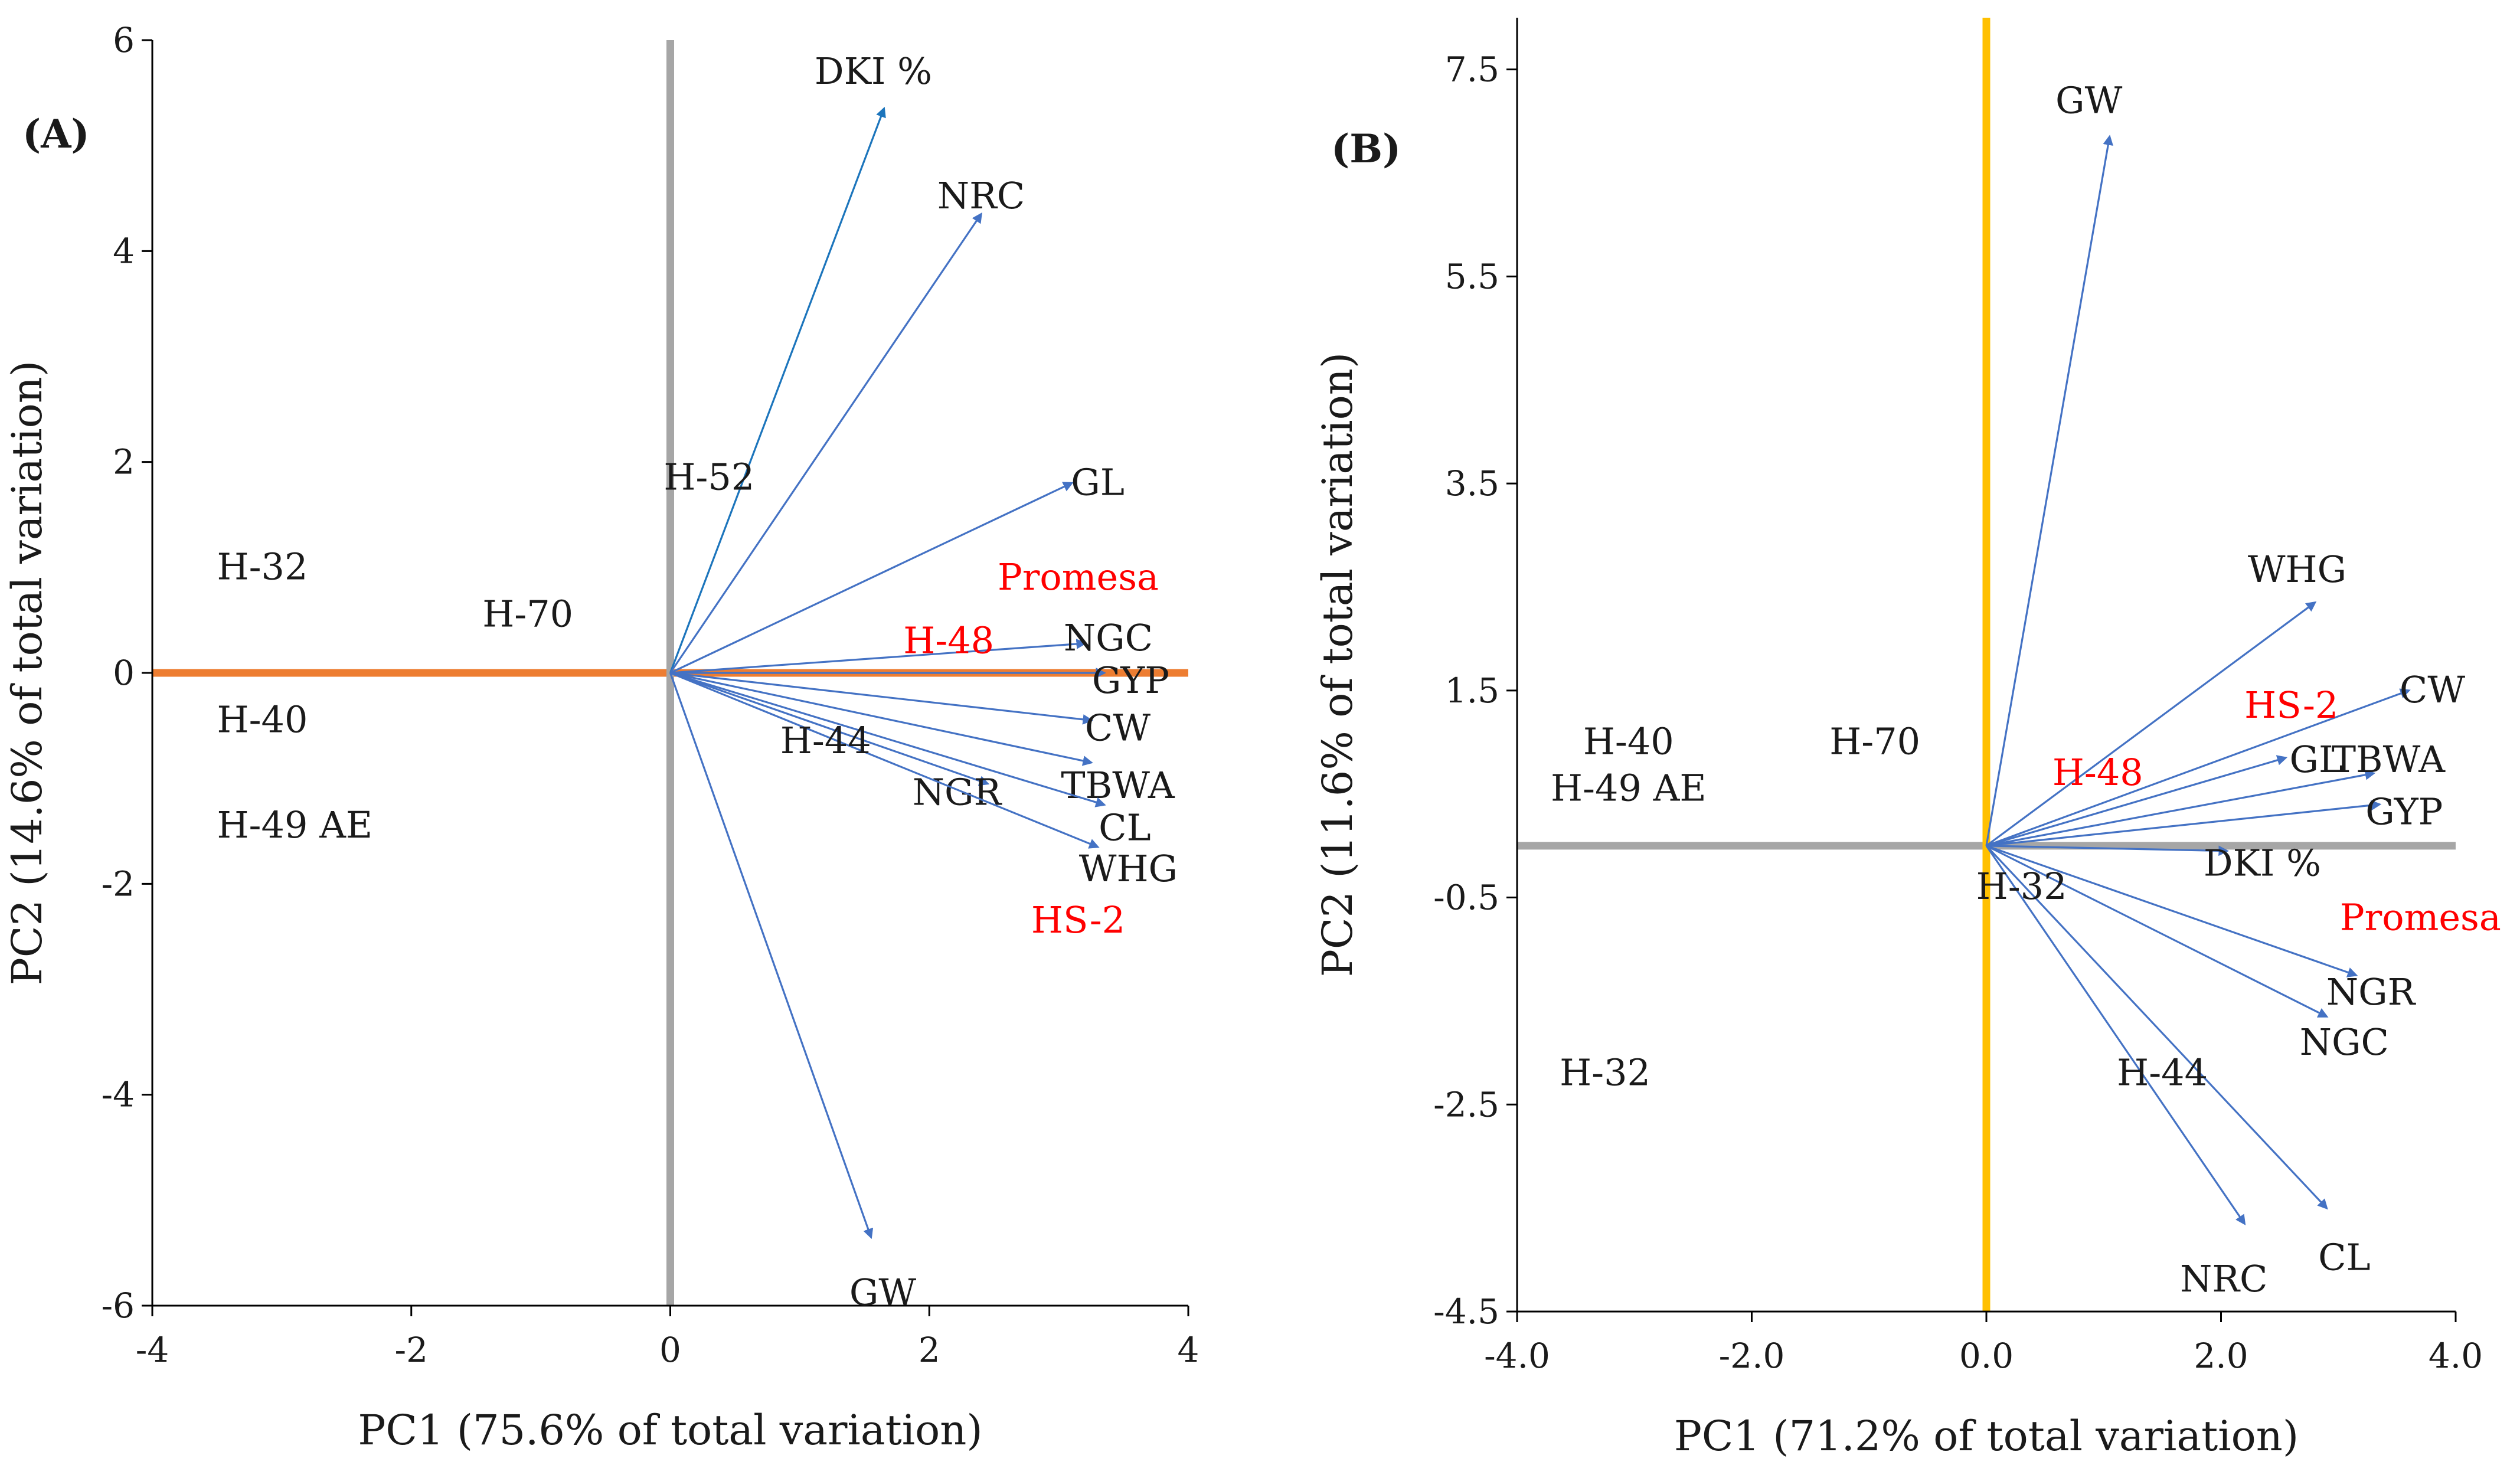 The width and height of the screenshot is (2520, 1478). Describe the element at coordinates (1118, 785) in the screenshot. I see `panel-a-vector-label-tbwa: TBWA` at that location.